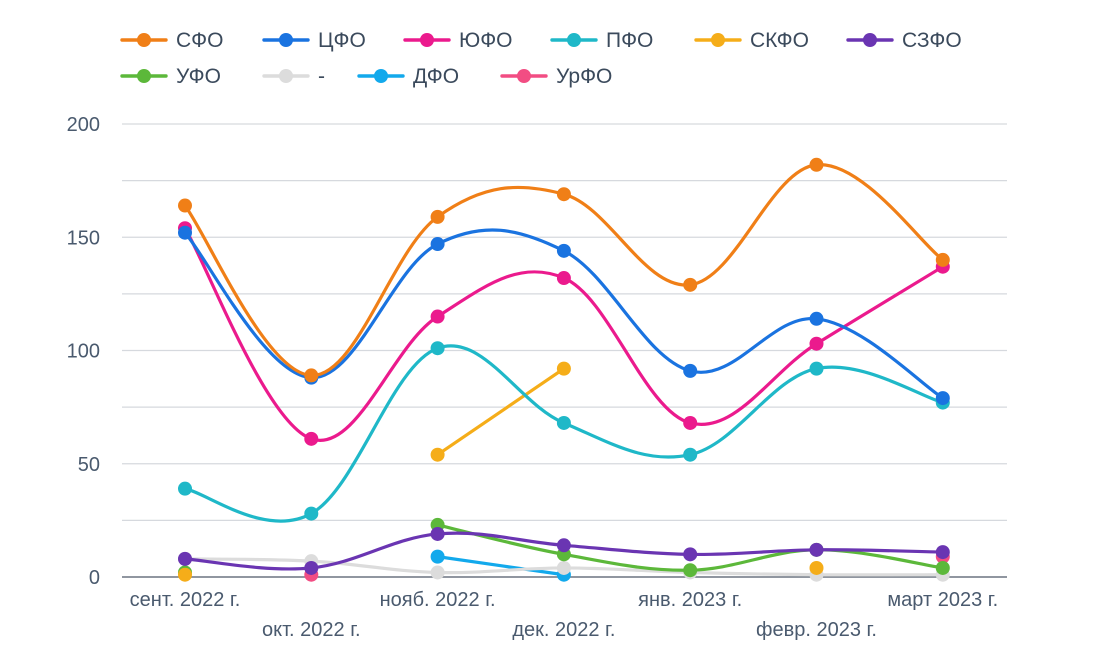 The width and height of the screenshot is (1110, 656). Describe the element at coordinates (458, 40) in the screenshot. I see `legend-item: ЮФО` at that location.